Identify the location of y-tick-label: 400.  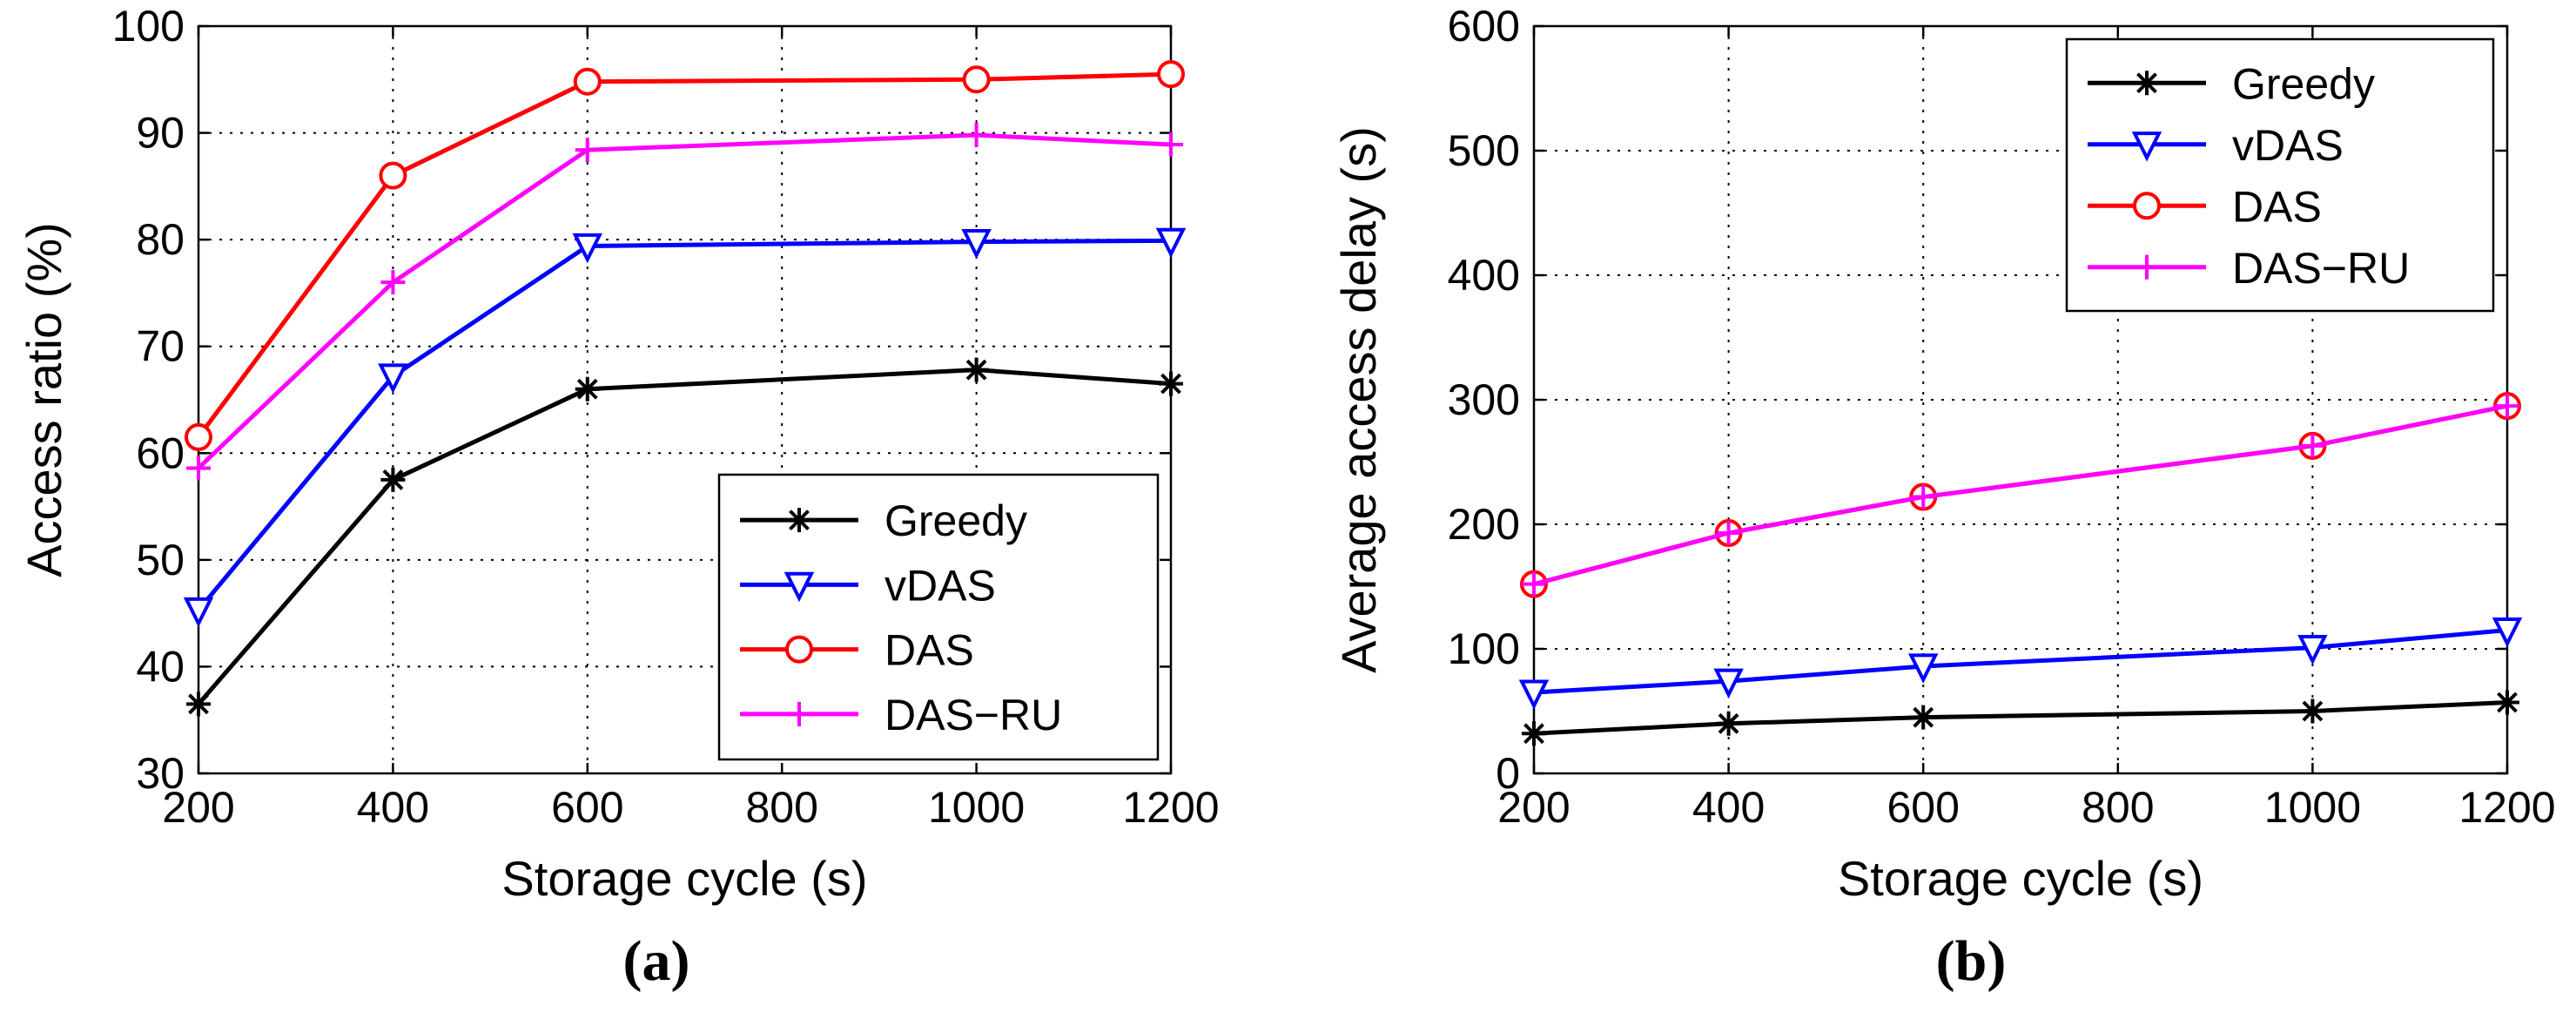
(1484, 275).